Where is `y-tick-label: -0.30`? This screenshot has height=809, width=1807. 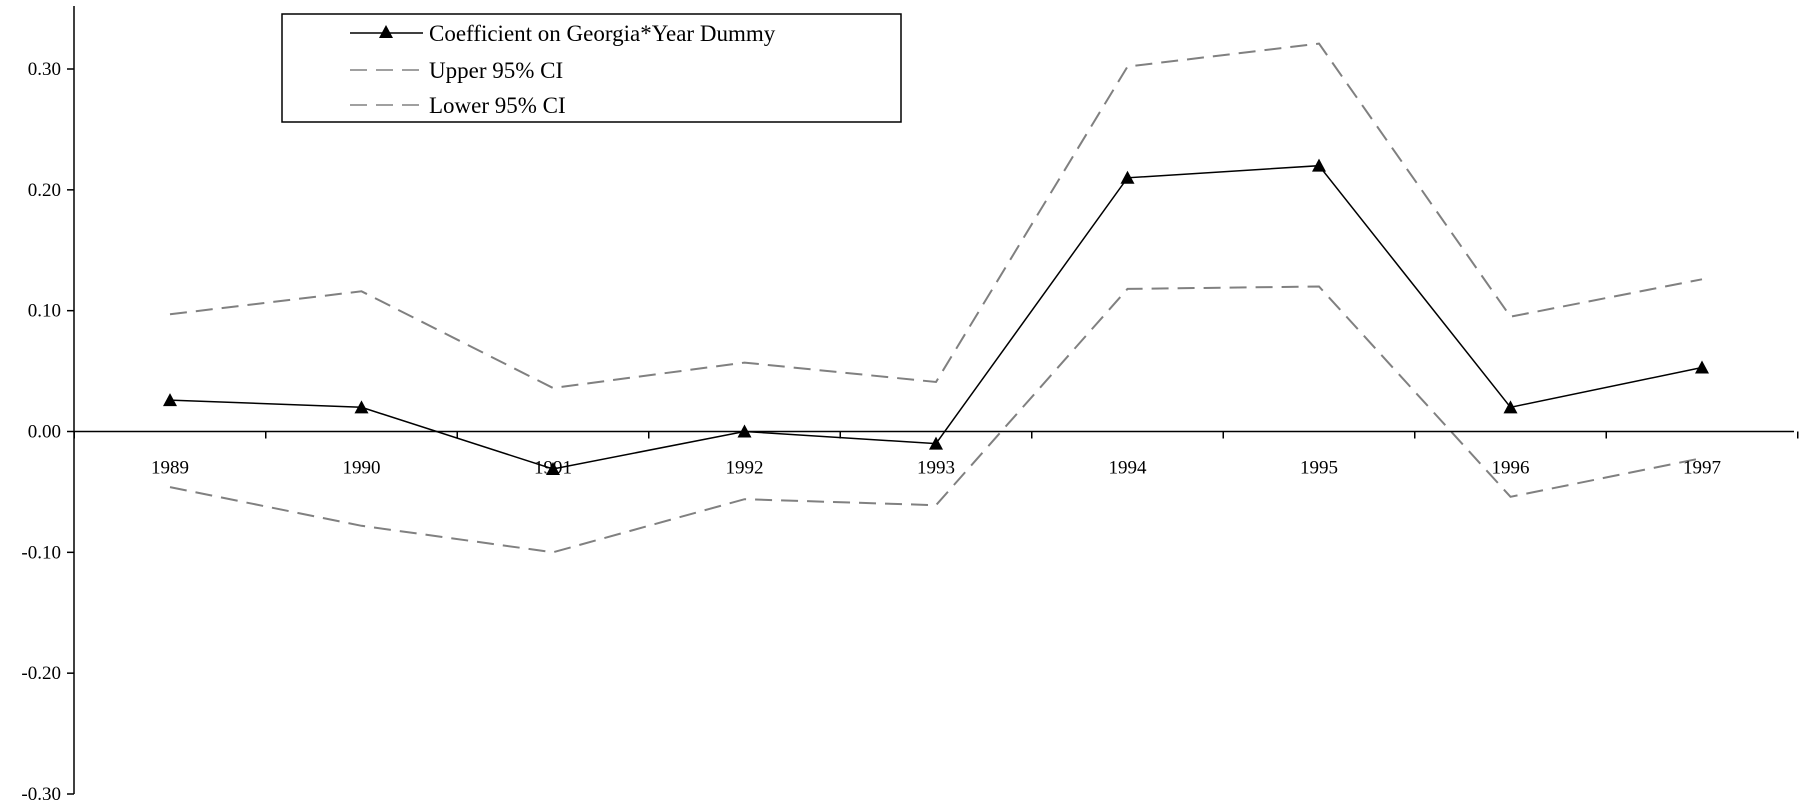
y-tick-label: -0.30 is located at coordinates (41, 794).